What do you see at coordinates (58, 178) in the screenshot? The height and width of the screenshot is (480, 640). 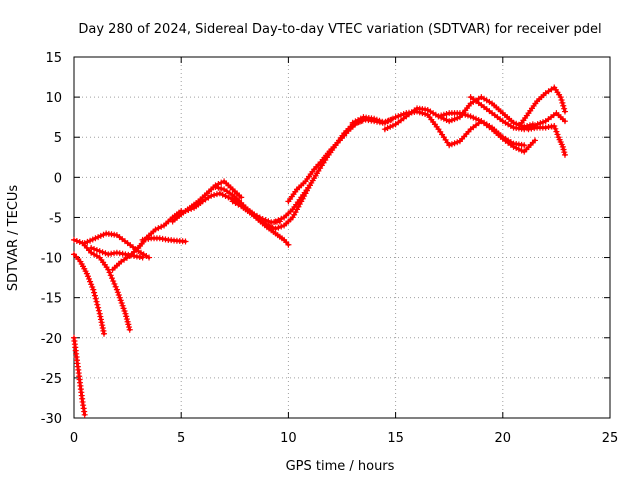 I see `y-tick-label: 0` at bounding box center [58, 178].